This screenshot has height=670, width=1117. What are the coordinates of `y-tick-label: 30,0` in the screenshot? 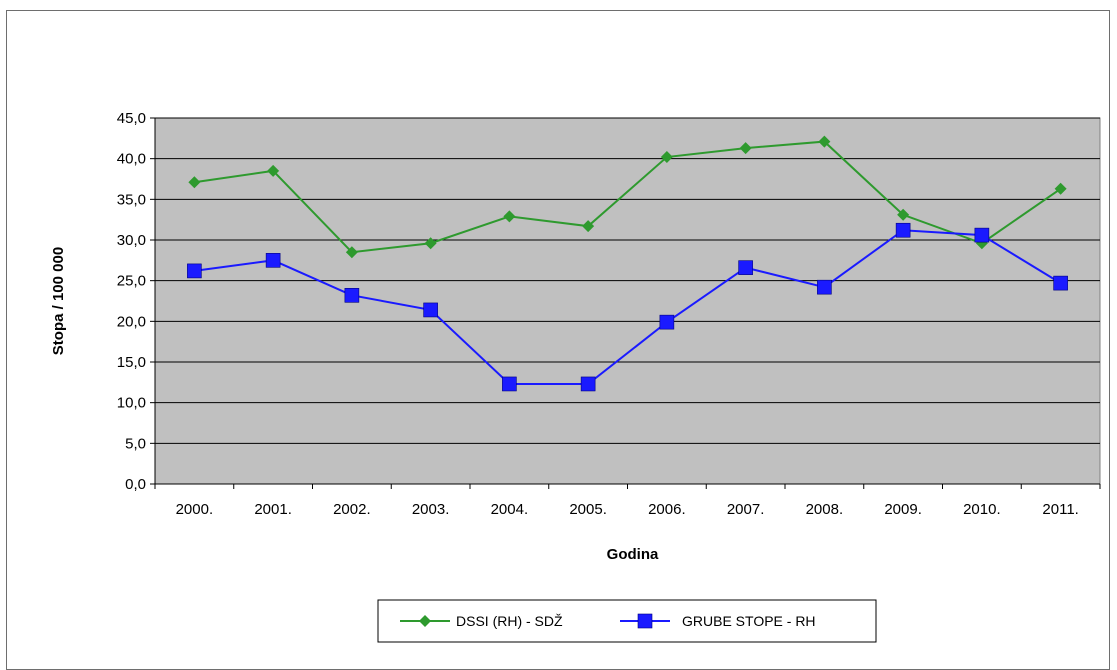 It's located at (131, 240).